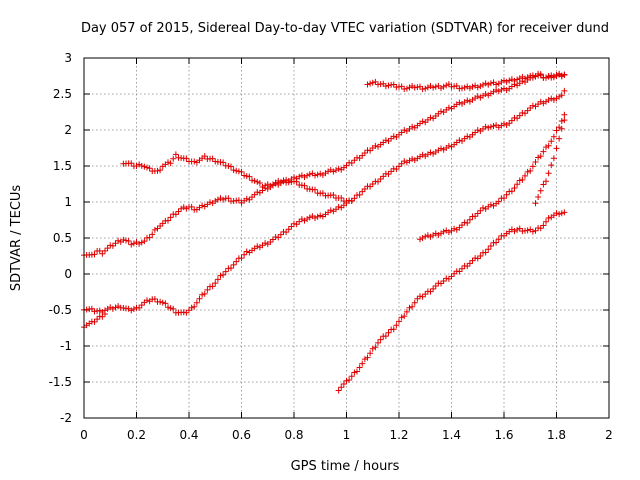  I want to click on y-tick-label: 2, so click(68, 130).